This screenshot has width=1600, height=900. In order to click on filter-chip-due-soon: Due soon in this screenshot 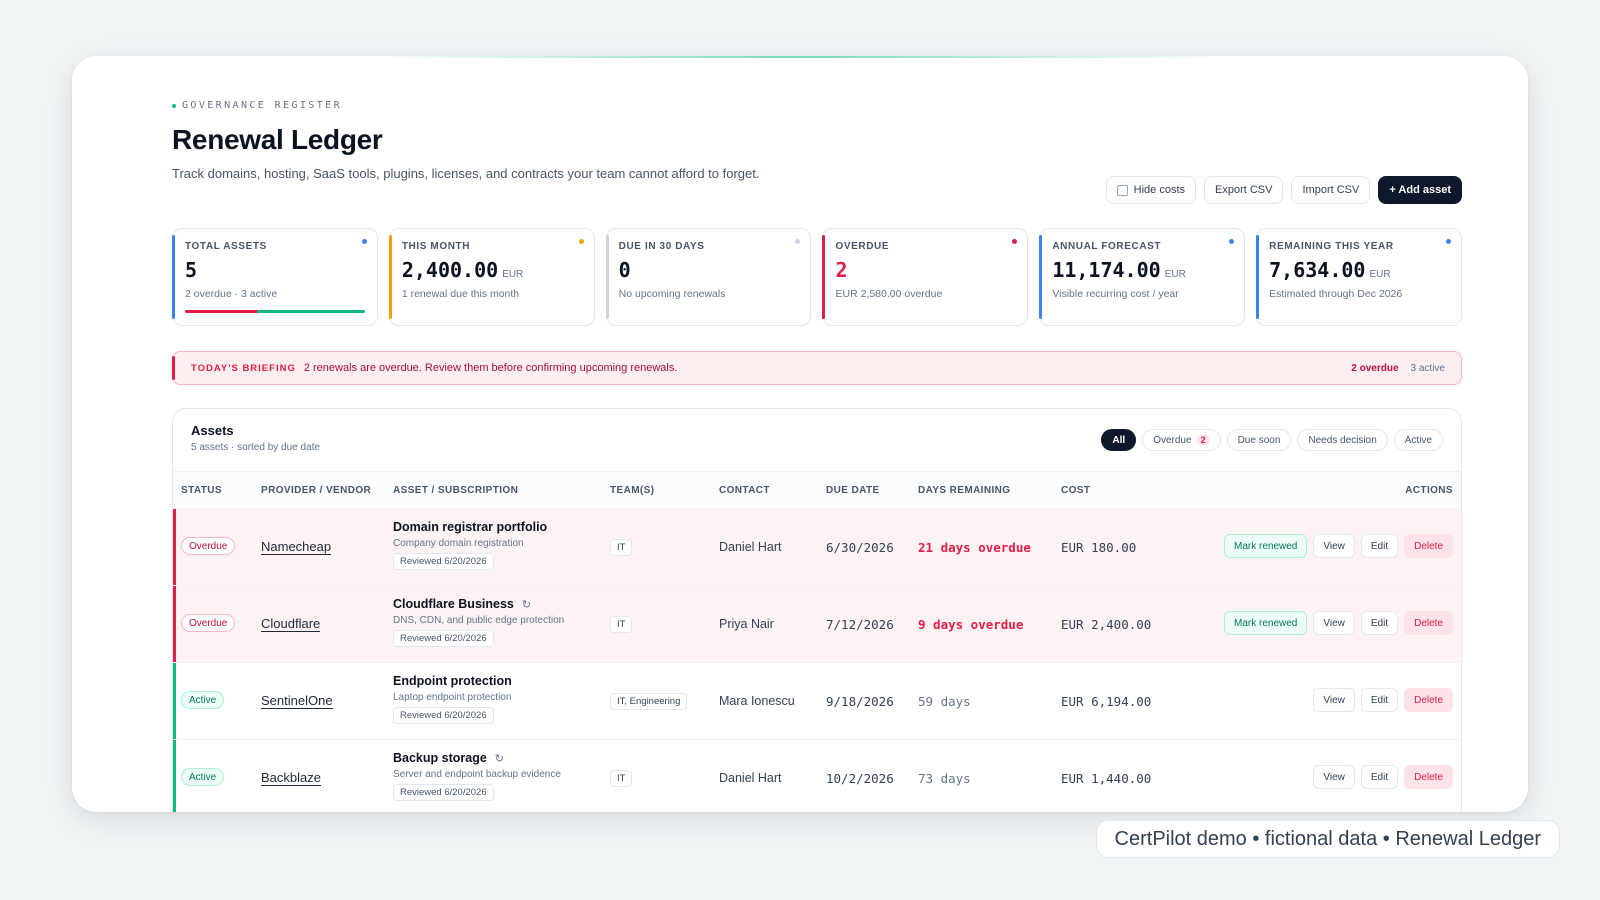, I will do `click(1259, 440)`.